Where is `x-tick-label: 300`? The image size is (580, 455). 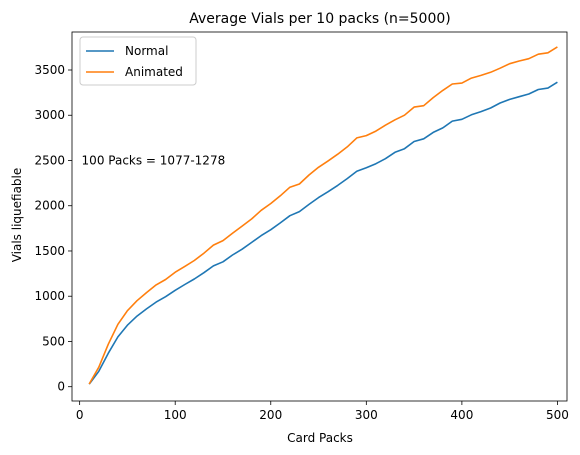 x-tick-label: 300 is located at coordinates (366, 415).